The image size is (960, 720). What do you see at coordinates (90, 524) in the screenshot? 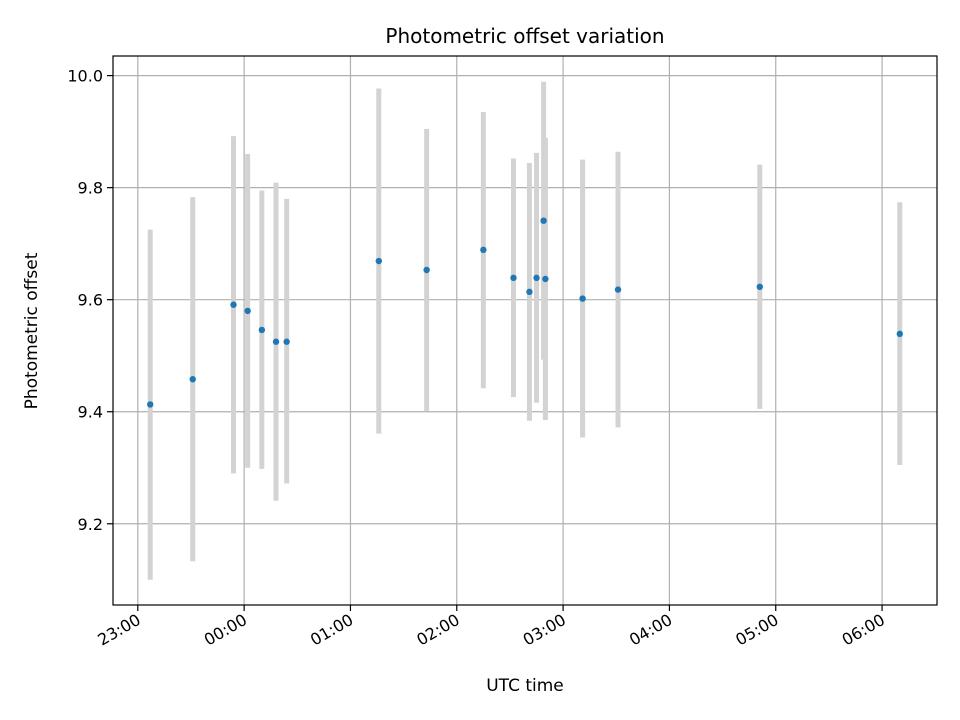
I see `y-tick-label: 9.2` at bounding box center [90, 524].